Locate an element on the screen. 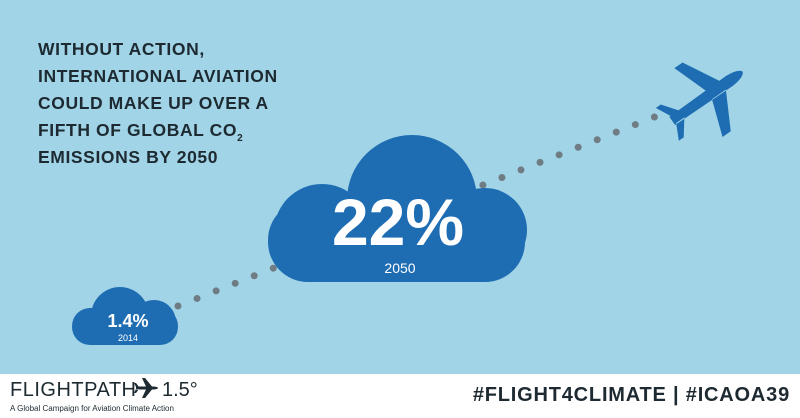 The height and width of the screenshot is (418, 800). subscript: 2 is located at coordinates (240, 138).